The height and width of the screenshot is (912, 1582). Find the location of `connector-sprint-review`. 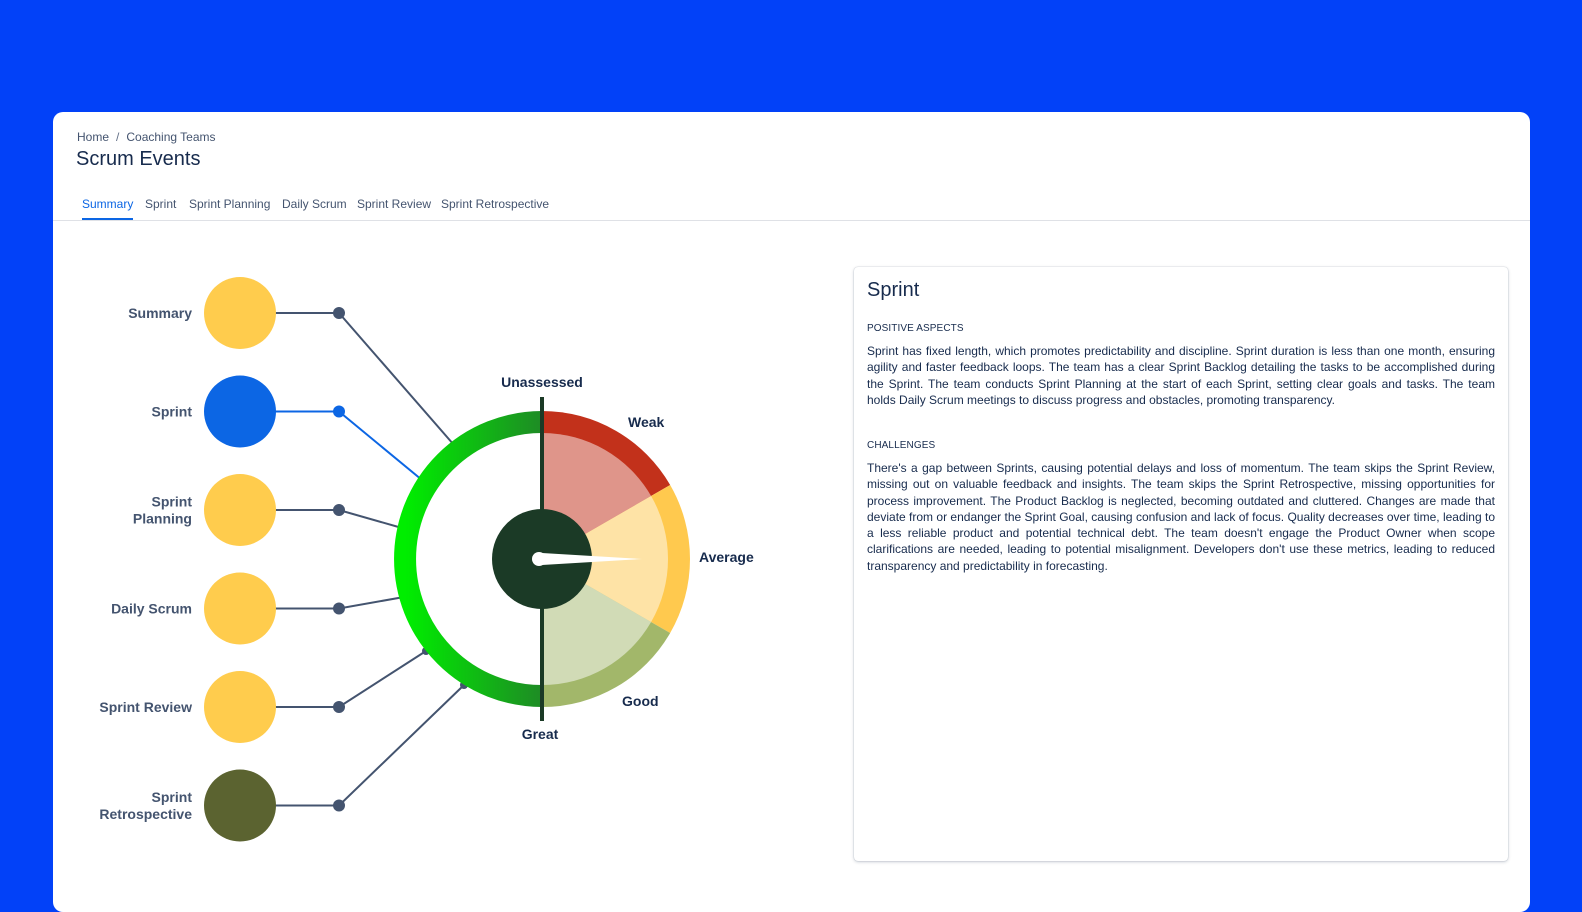

connector-sprint-review is located at coordinates (351, 679).